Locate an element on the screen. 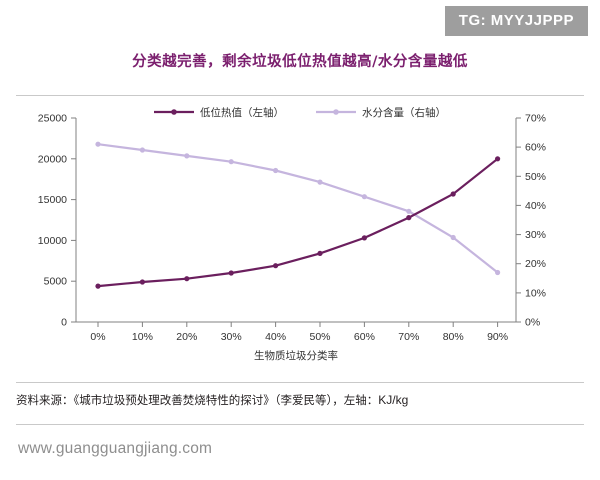 This screenshot has width=600, height=480. source-divider-top is located at coordinates (300, 382).